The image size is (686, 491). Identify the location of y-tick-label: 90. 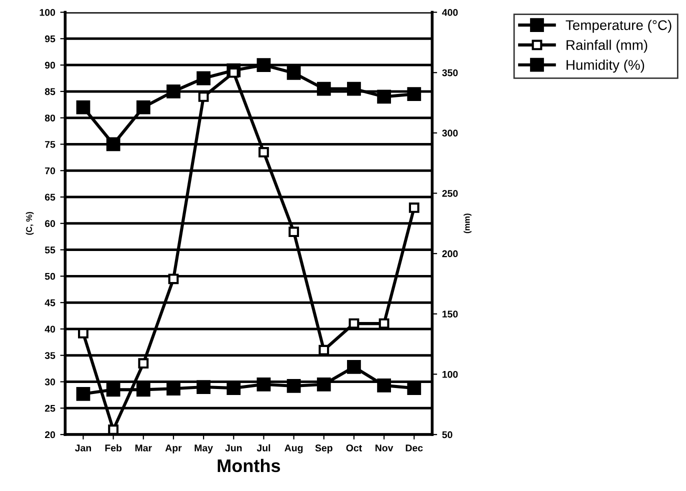
(50, 65).